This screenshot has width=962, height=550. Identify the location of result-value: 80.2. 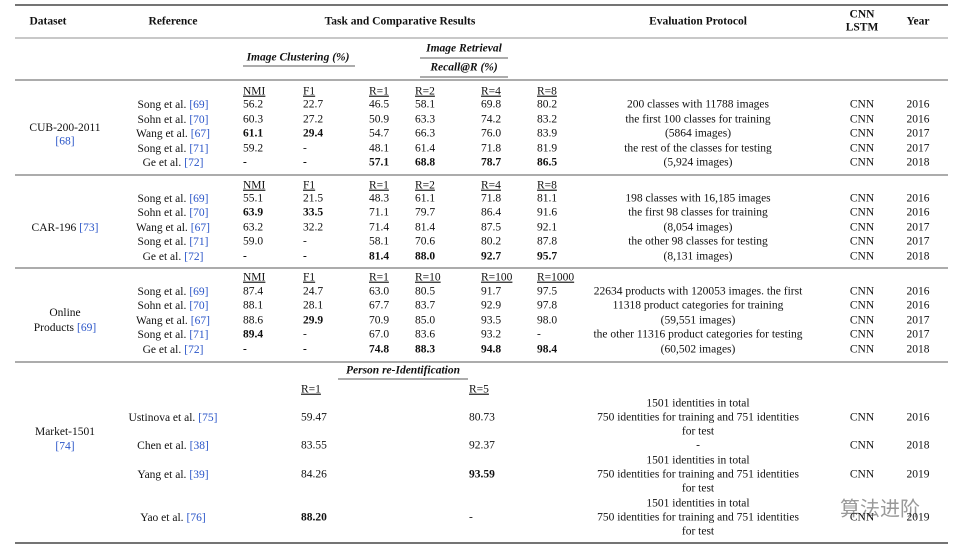
(547, 105).